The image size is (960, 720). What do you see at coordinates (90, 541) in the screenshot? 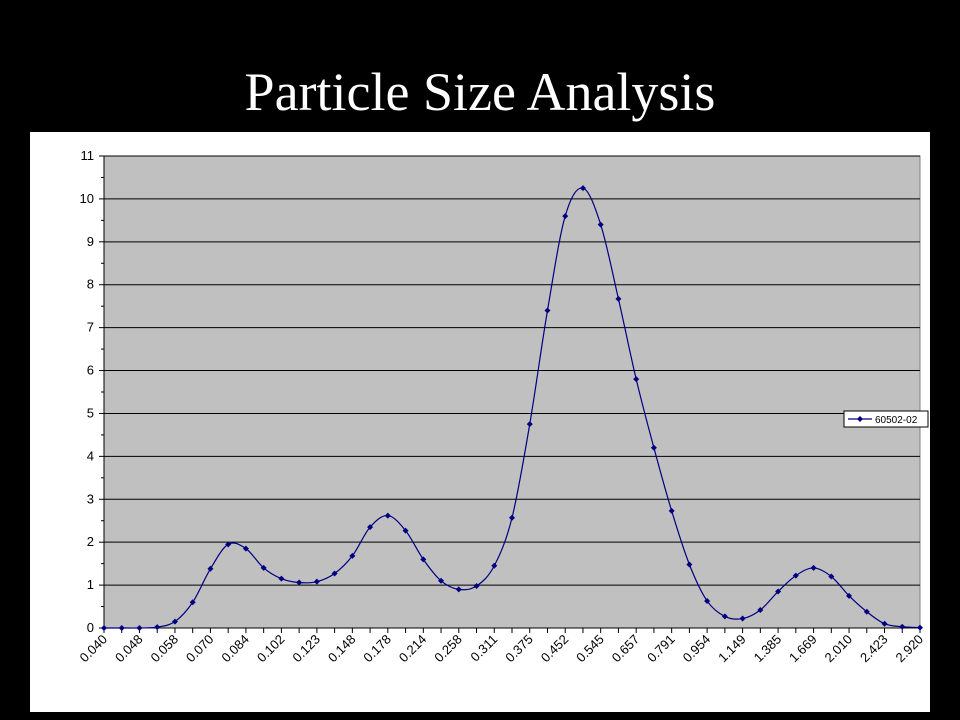
I see `y-tick-label: 2` at bounding box center [90, 541].